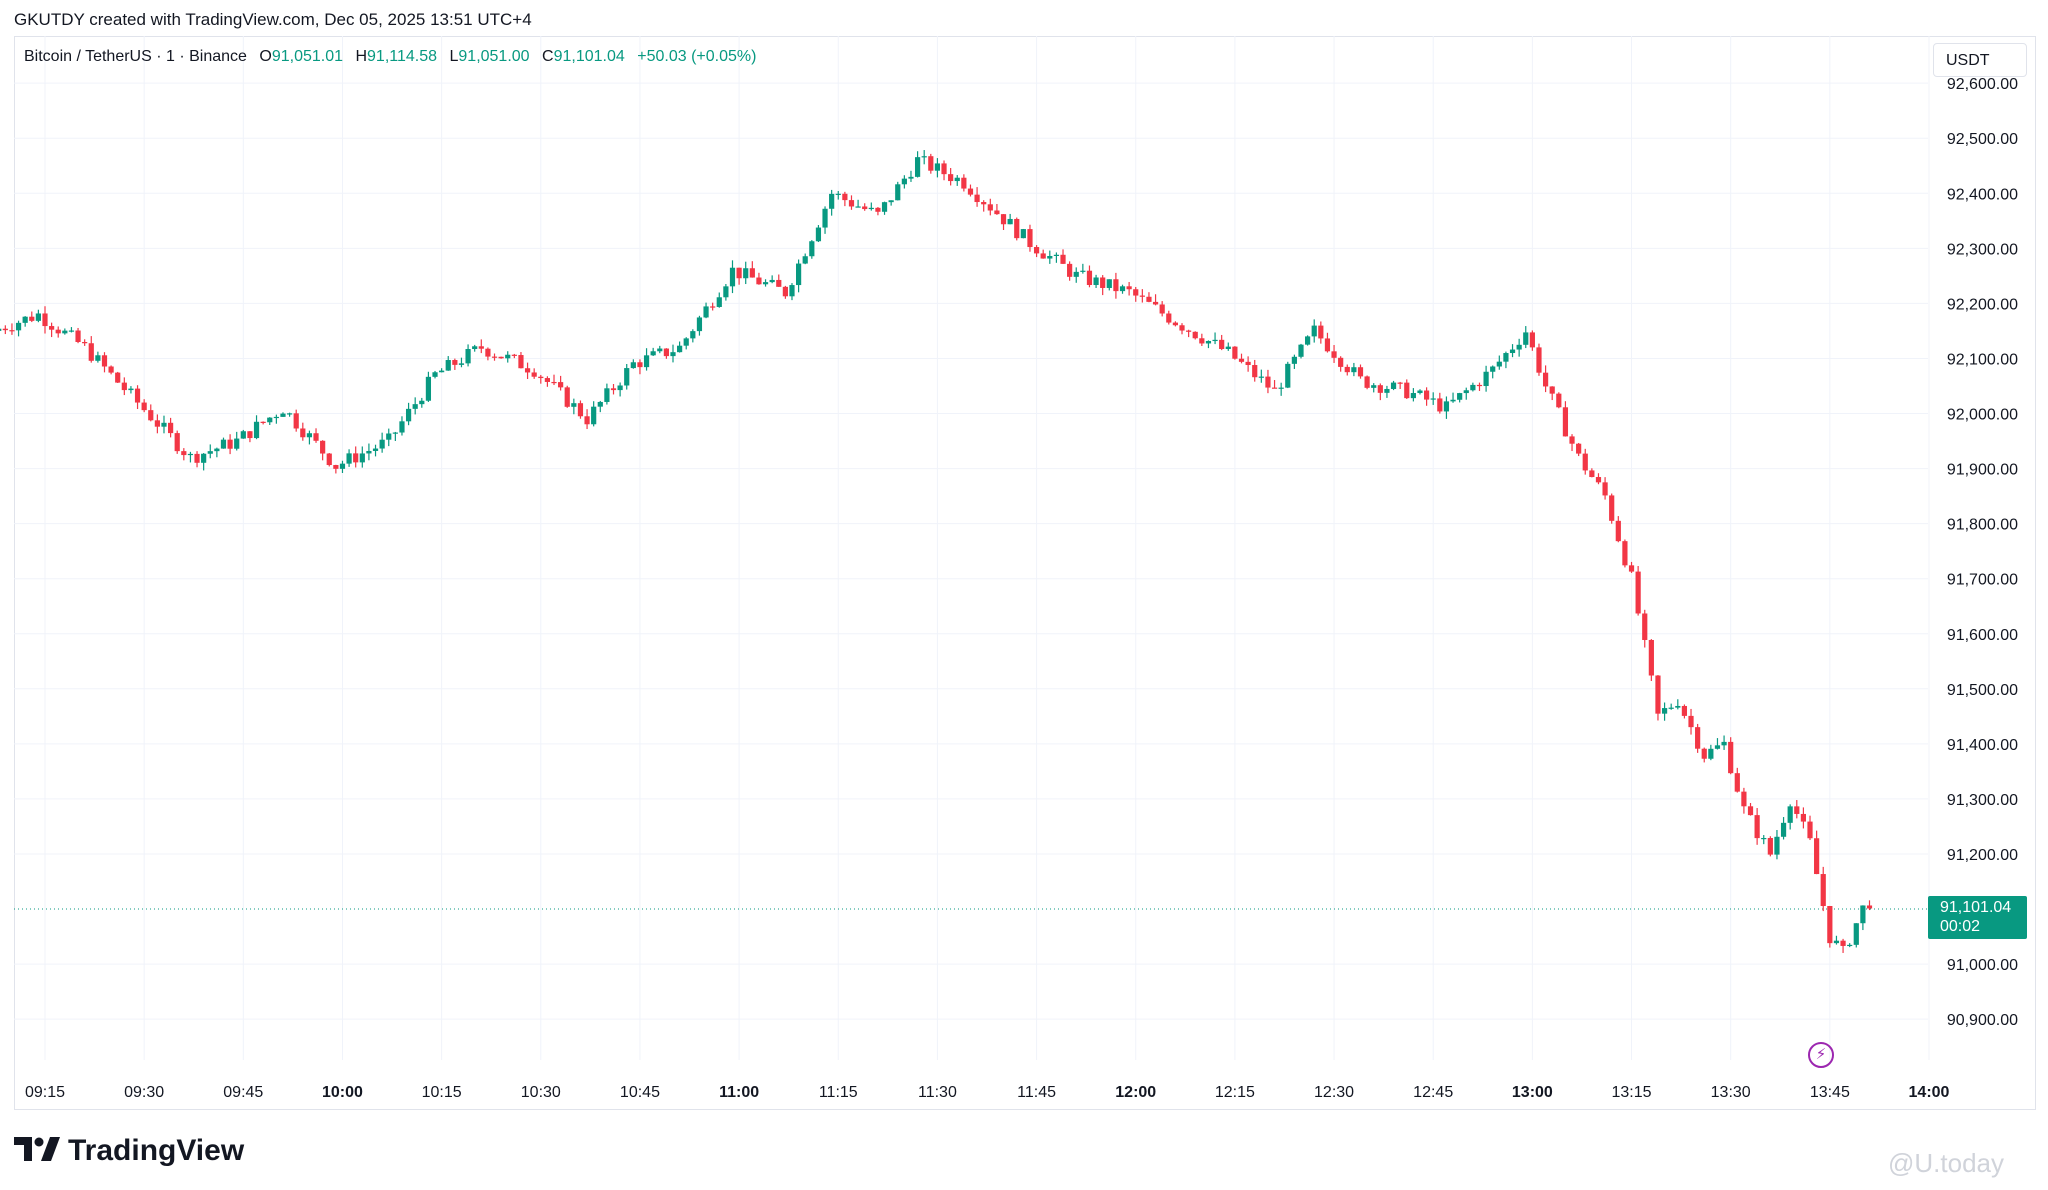 The image size is (2048, 1190). Describe the element at coordinates (494, 56) in the screenshot. I see `low-value: 91,051.00` at that location.